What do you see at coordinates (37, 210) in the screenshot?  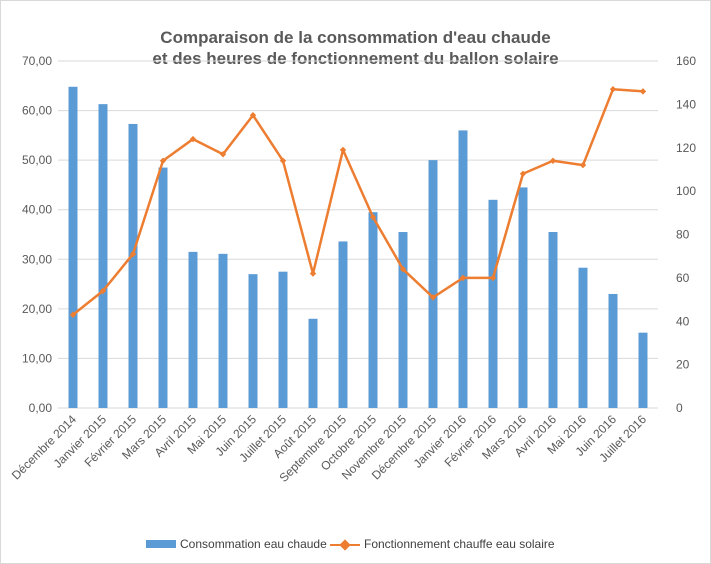 I see `y-left-tick-label: 40,00` at bounding box center [37, 210].